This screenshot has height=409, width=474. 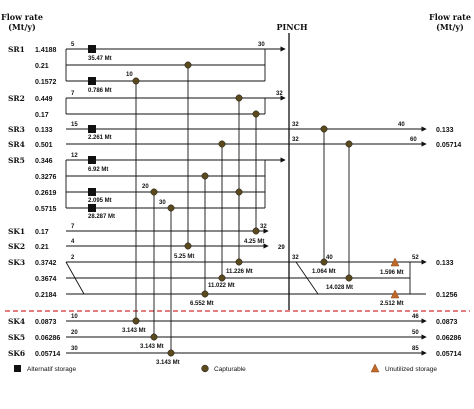 I want to click on temp-label: 85, so click(x=415, y=349).